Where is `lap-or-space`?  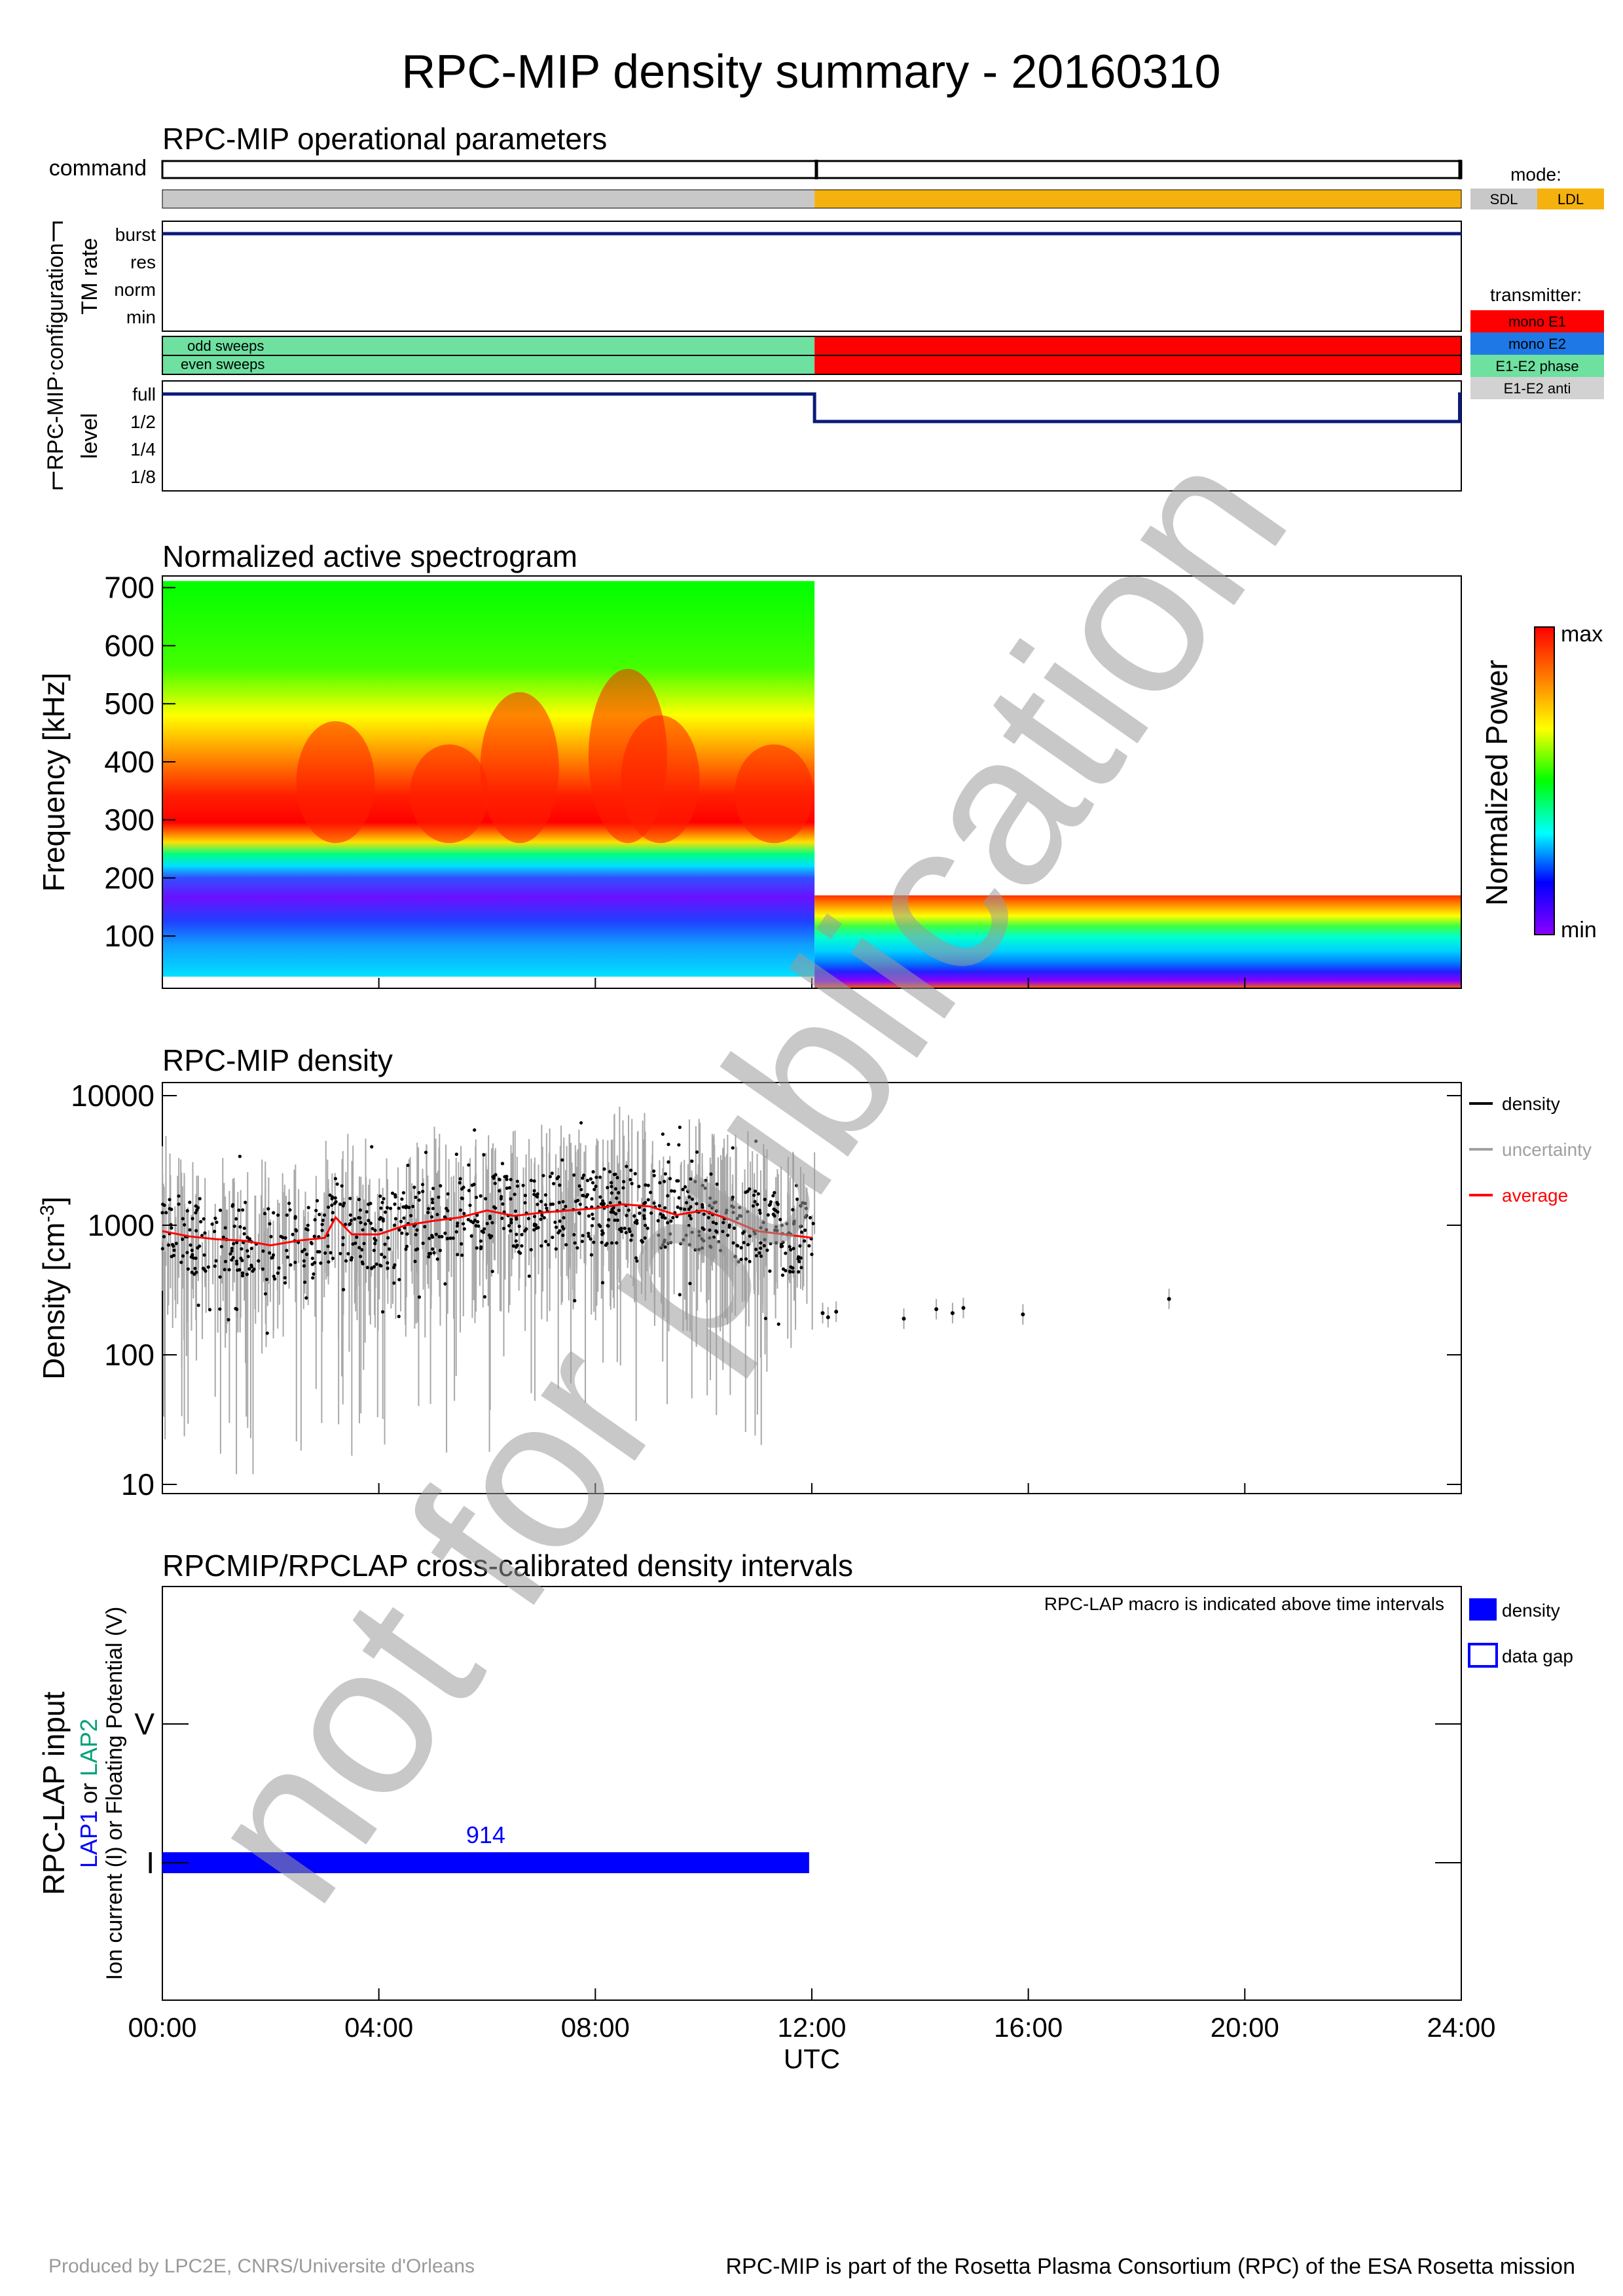 lap-or-space is located at coordinates (88, 1779).